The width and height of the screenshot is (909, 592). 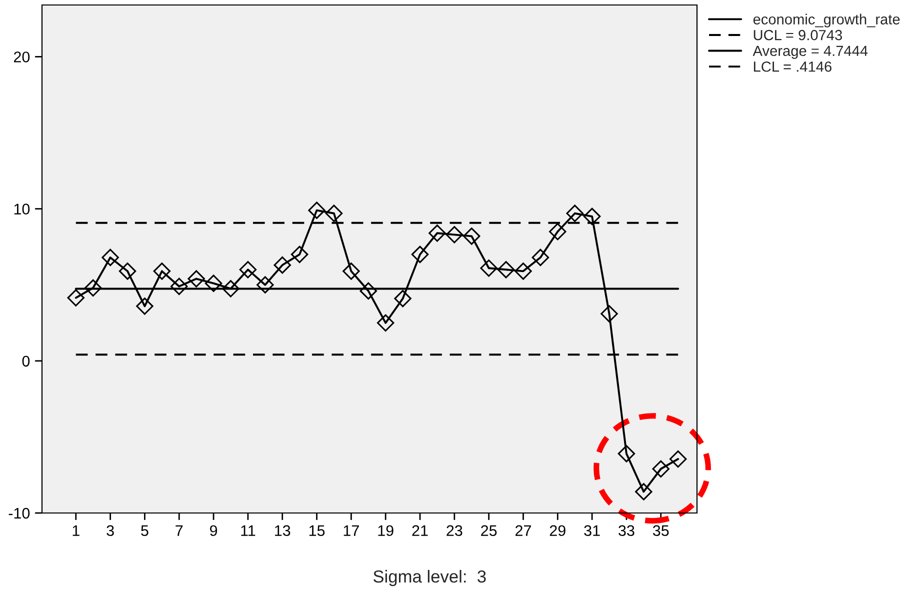 What do you see at coordinates (22, 209) in the screenshot?
I see `y-tick-label: 10` at bounding box center [22, 209].